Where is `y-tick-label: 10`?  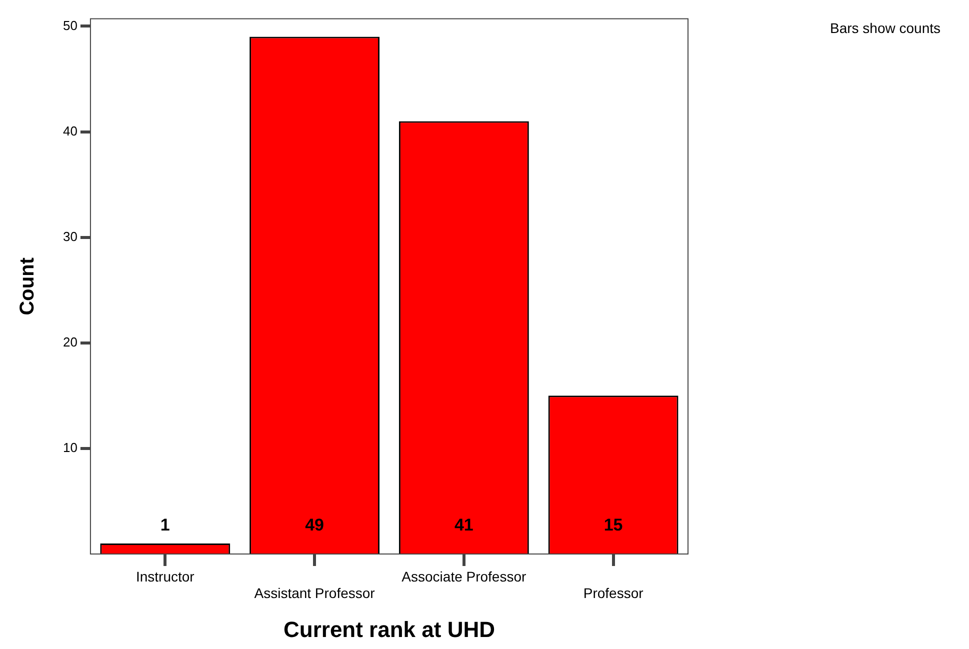
y-tick-label: 10 is located at coordinates (70, 448).